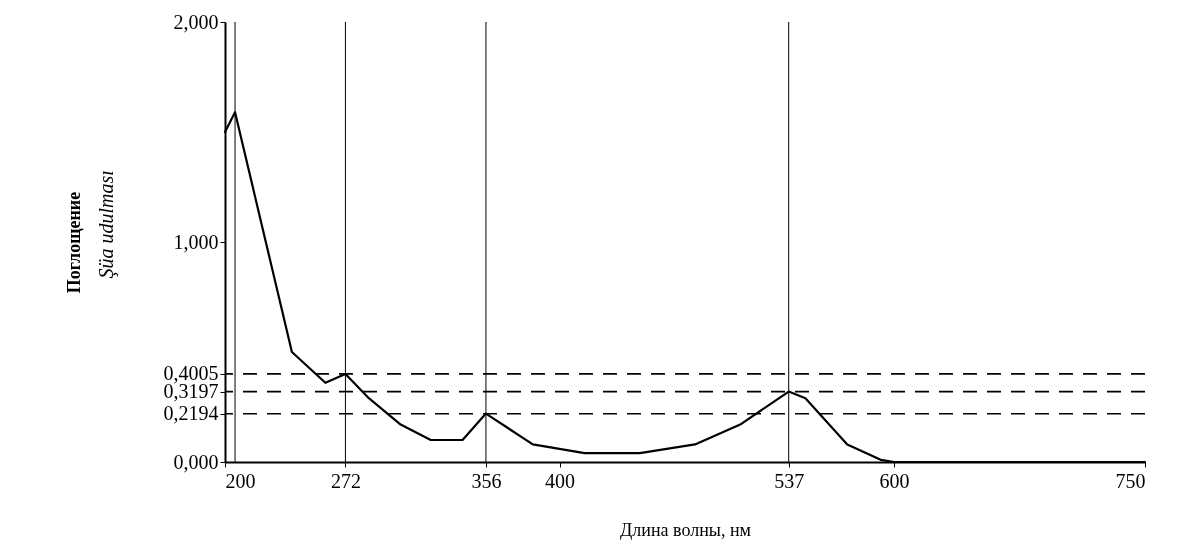 The image size is (1180, 558). What do you see at coordinates (191, 413) in the screenshot?
I see `y-tick-label: 0,2194` at bounding box center [191, 413].